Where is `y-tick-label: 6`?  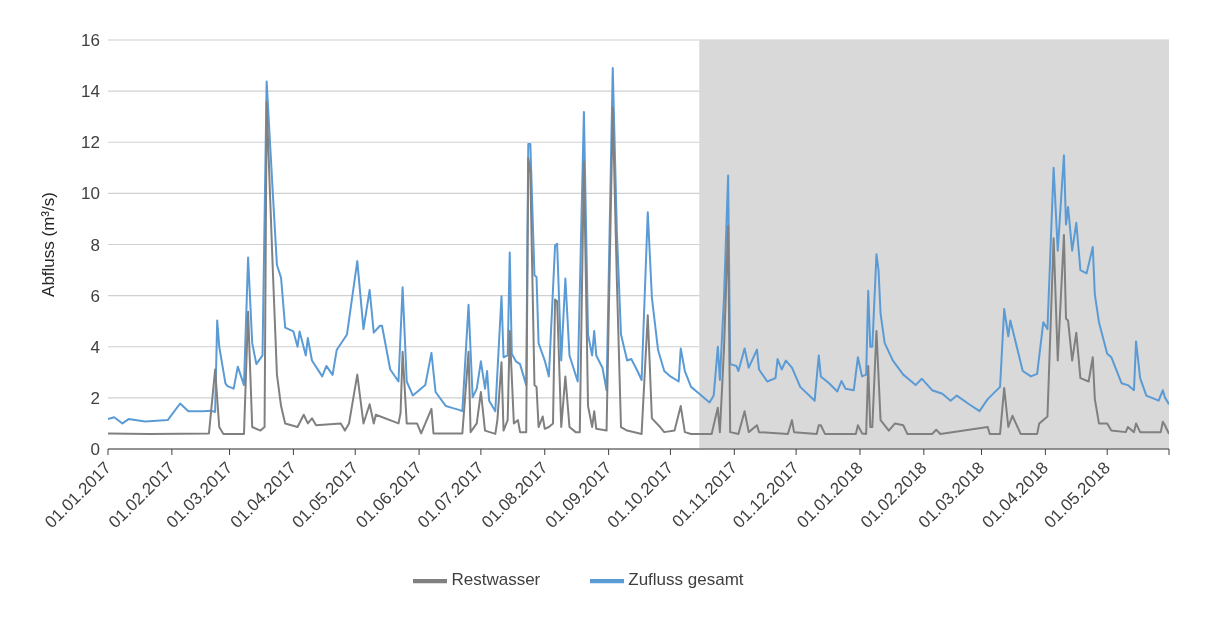 y-tick-label: 6 is located at coordinates (95, 296).